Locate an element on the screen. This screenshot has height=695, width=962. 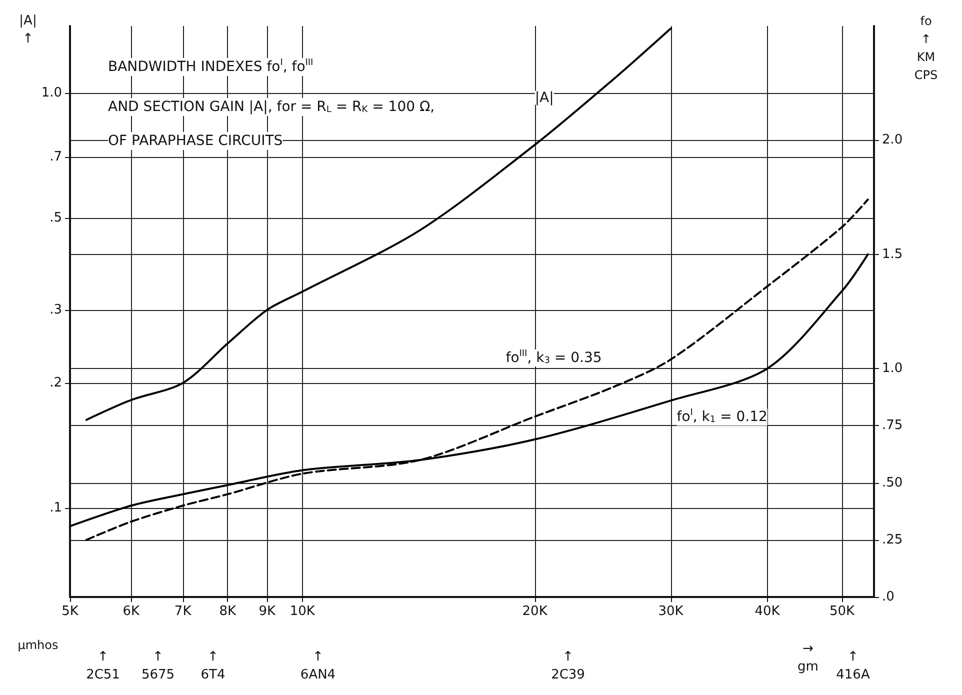
y2-tick-label: 1.5 is located at coordinates (892, 254).